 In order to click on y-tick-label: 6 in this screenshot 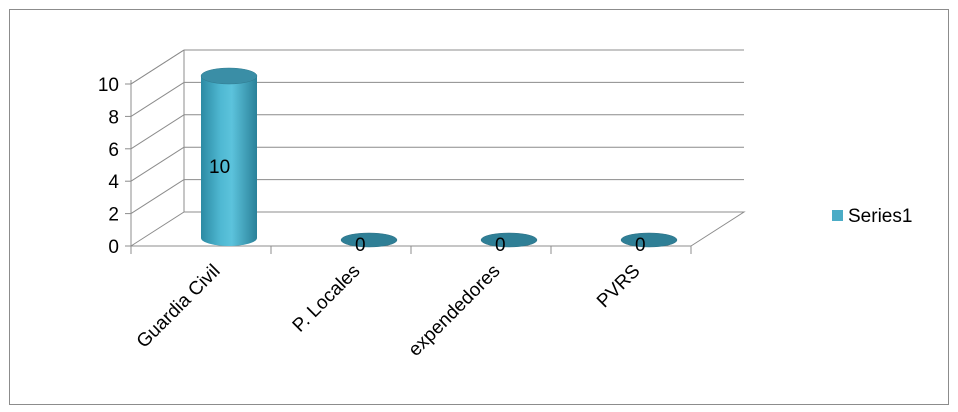, I will do `click(113, 150)`.